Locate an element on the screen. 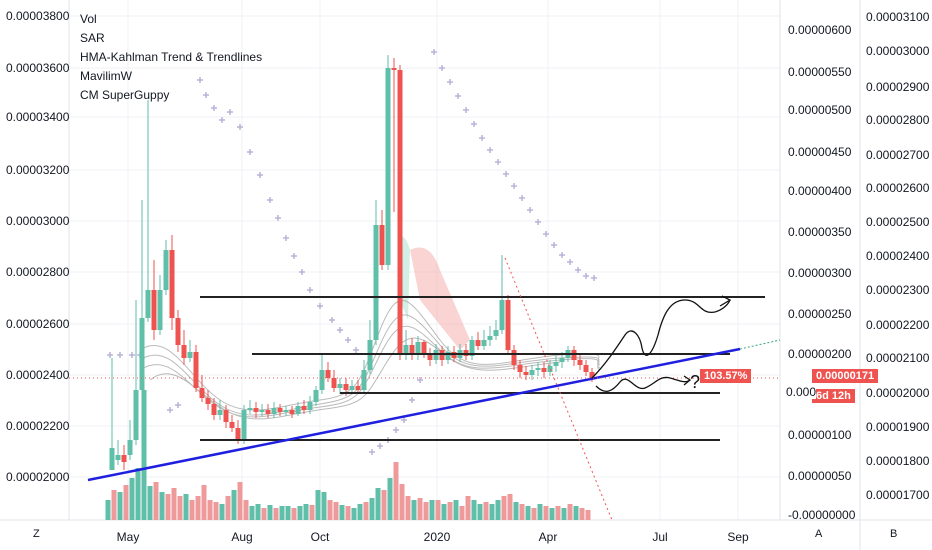  right-axis-label: 0.00002500 is located at coordinates (898, 222).